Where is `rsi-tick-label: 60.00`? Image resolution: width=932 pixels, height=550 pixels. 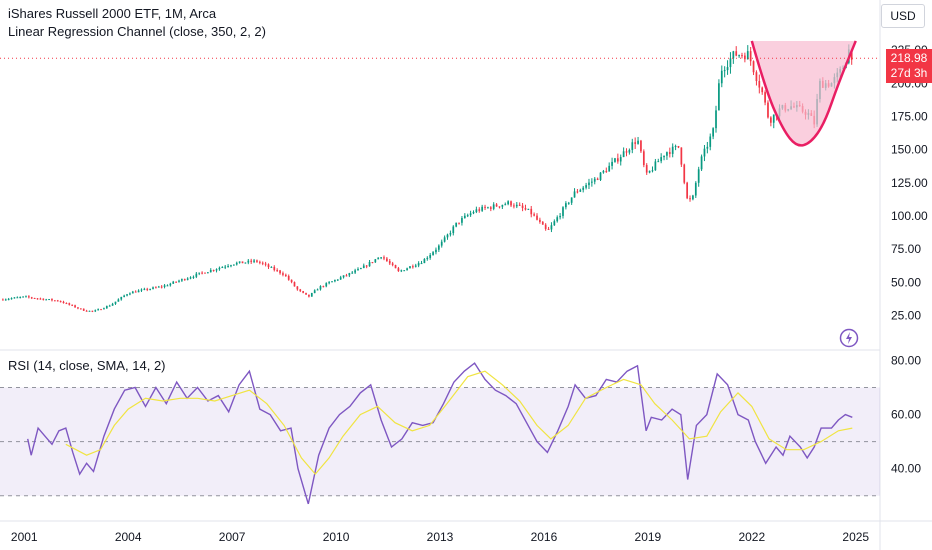
rsi-tick-label: 60.00 is located at coordinates (906, 415).